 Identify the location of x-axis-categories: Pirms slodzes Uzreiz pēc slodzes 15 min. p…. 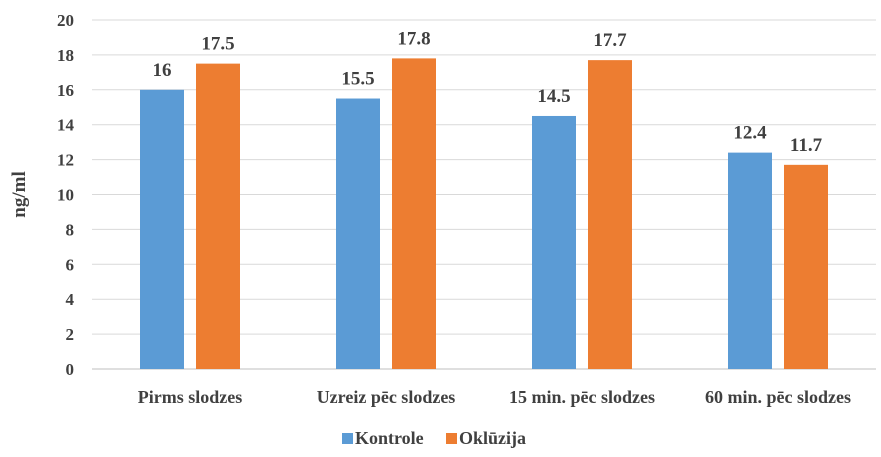
(494, 397).